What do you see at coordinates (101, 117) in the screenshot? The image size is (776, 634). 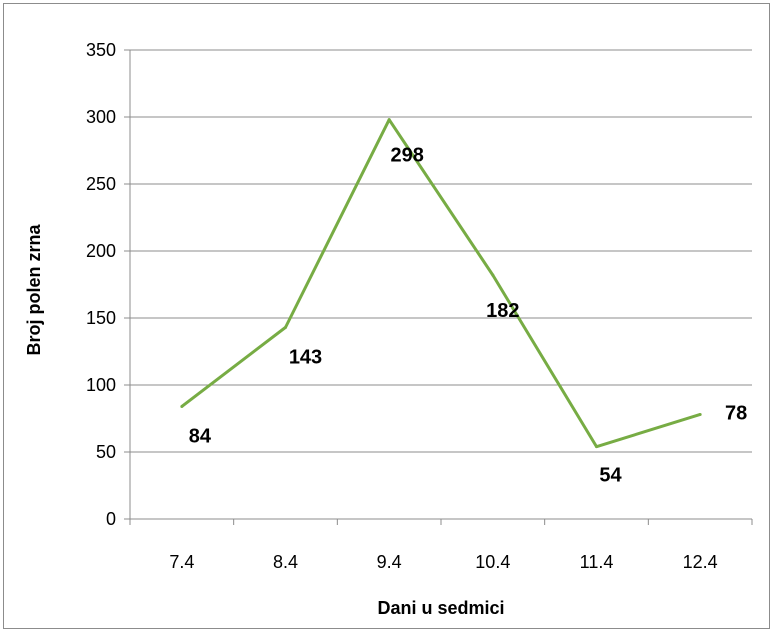 I see `y-tick-label: 300` at bounding box center [101, 117].